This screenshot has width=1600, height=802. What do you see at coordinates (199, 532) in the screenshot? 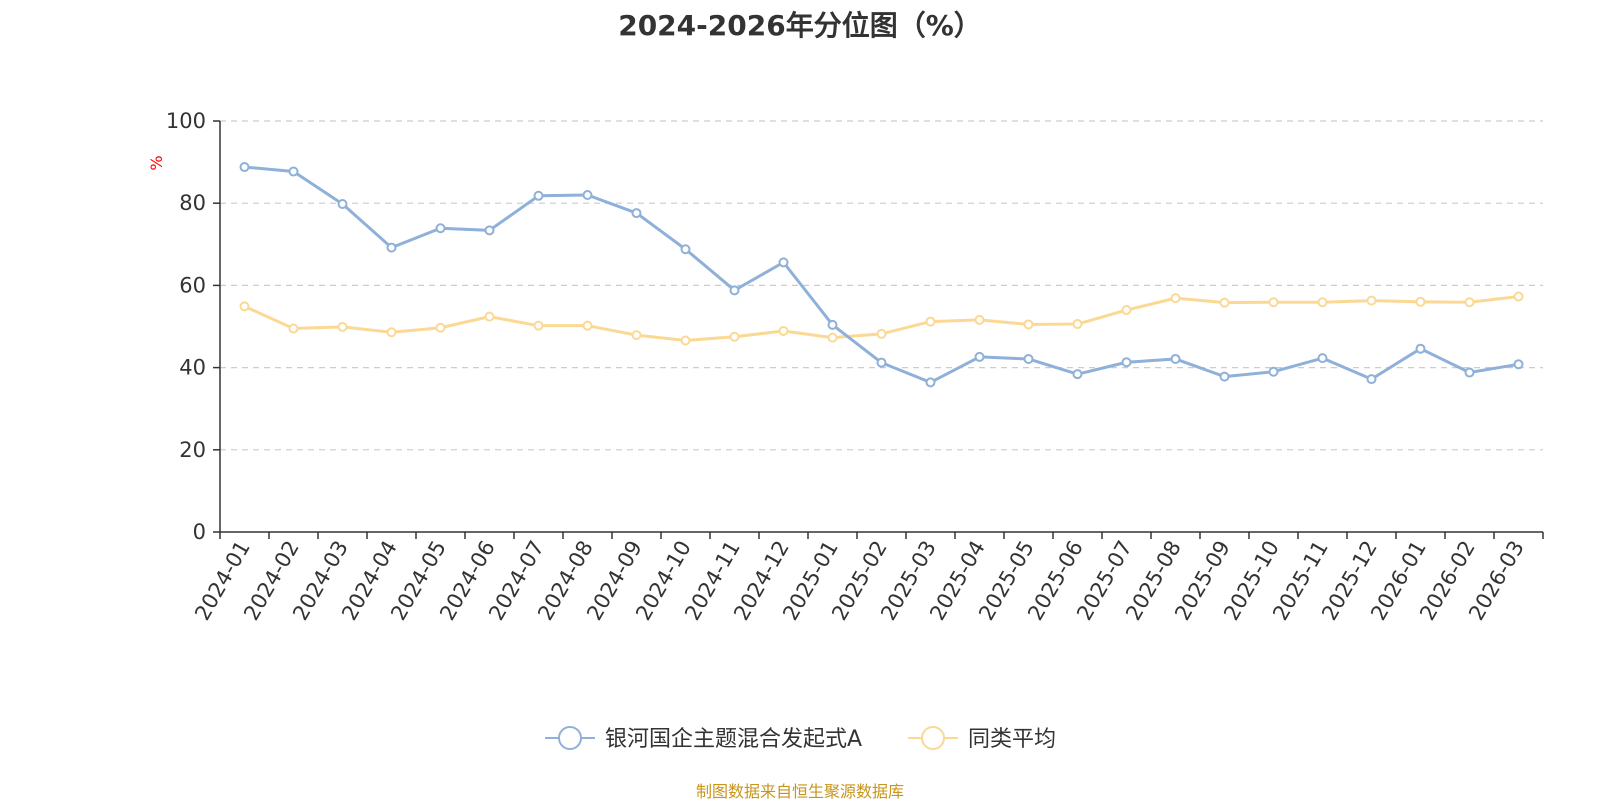
I see `y-tick-label: 0` at bounding box center [199, 532].